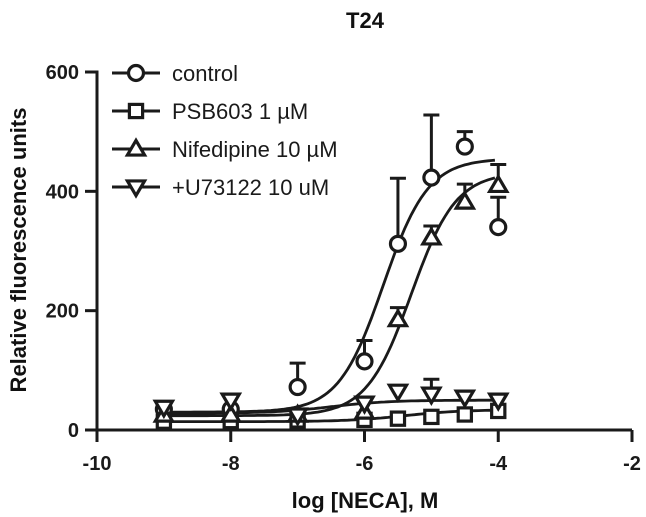 The image size is (646, 517). What do you see at coordinates (205, 73) in the screenshot?
I see `legend-label: control` at bounding box center [205, 73].